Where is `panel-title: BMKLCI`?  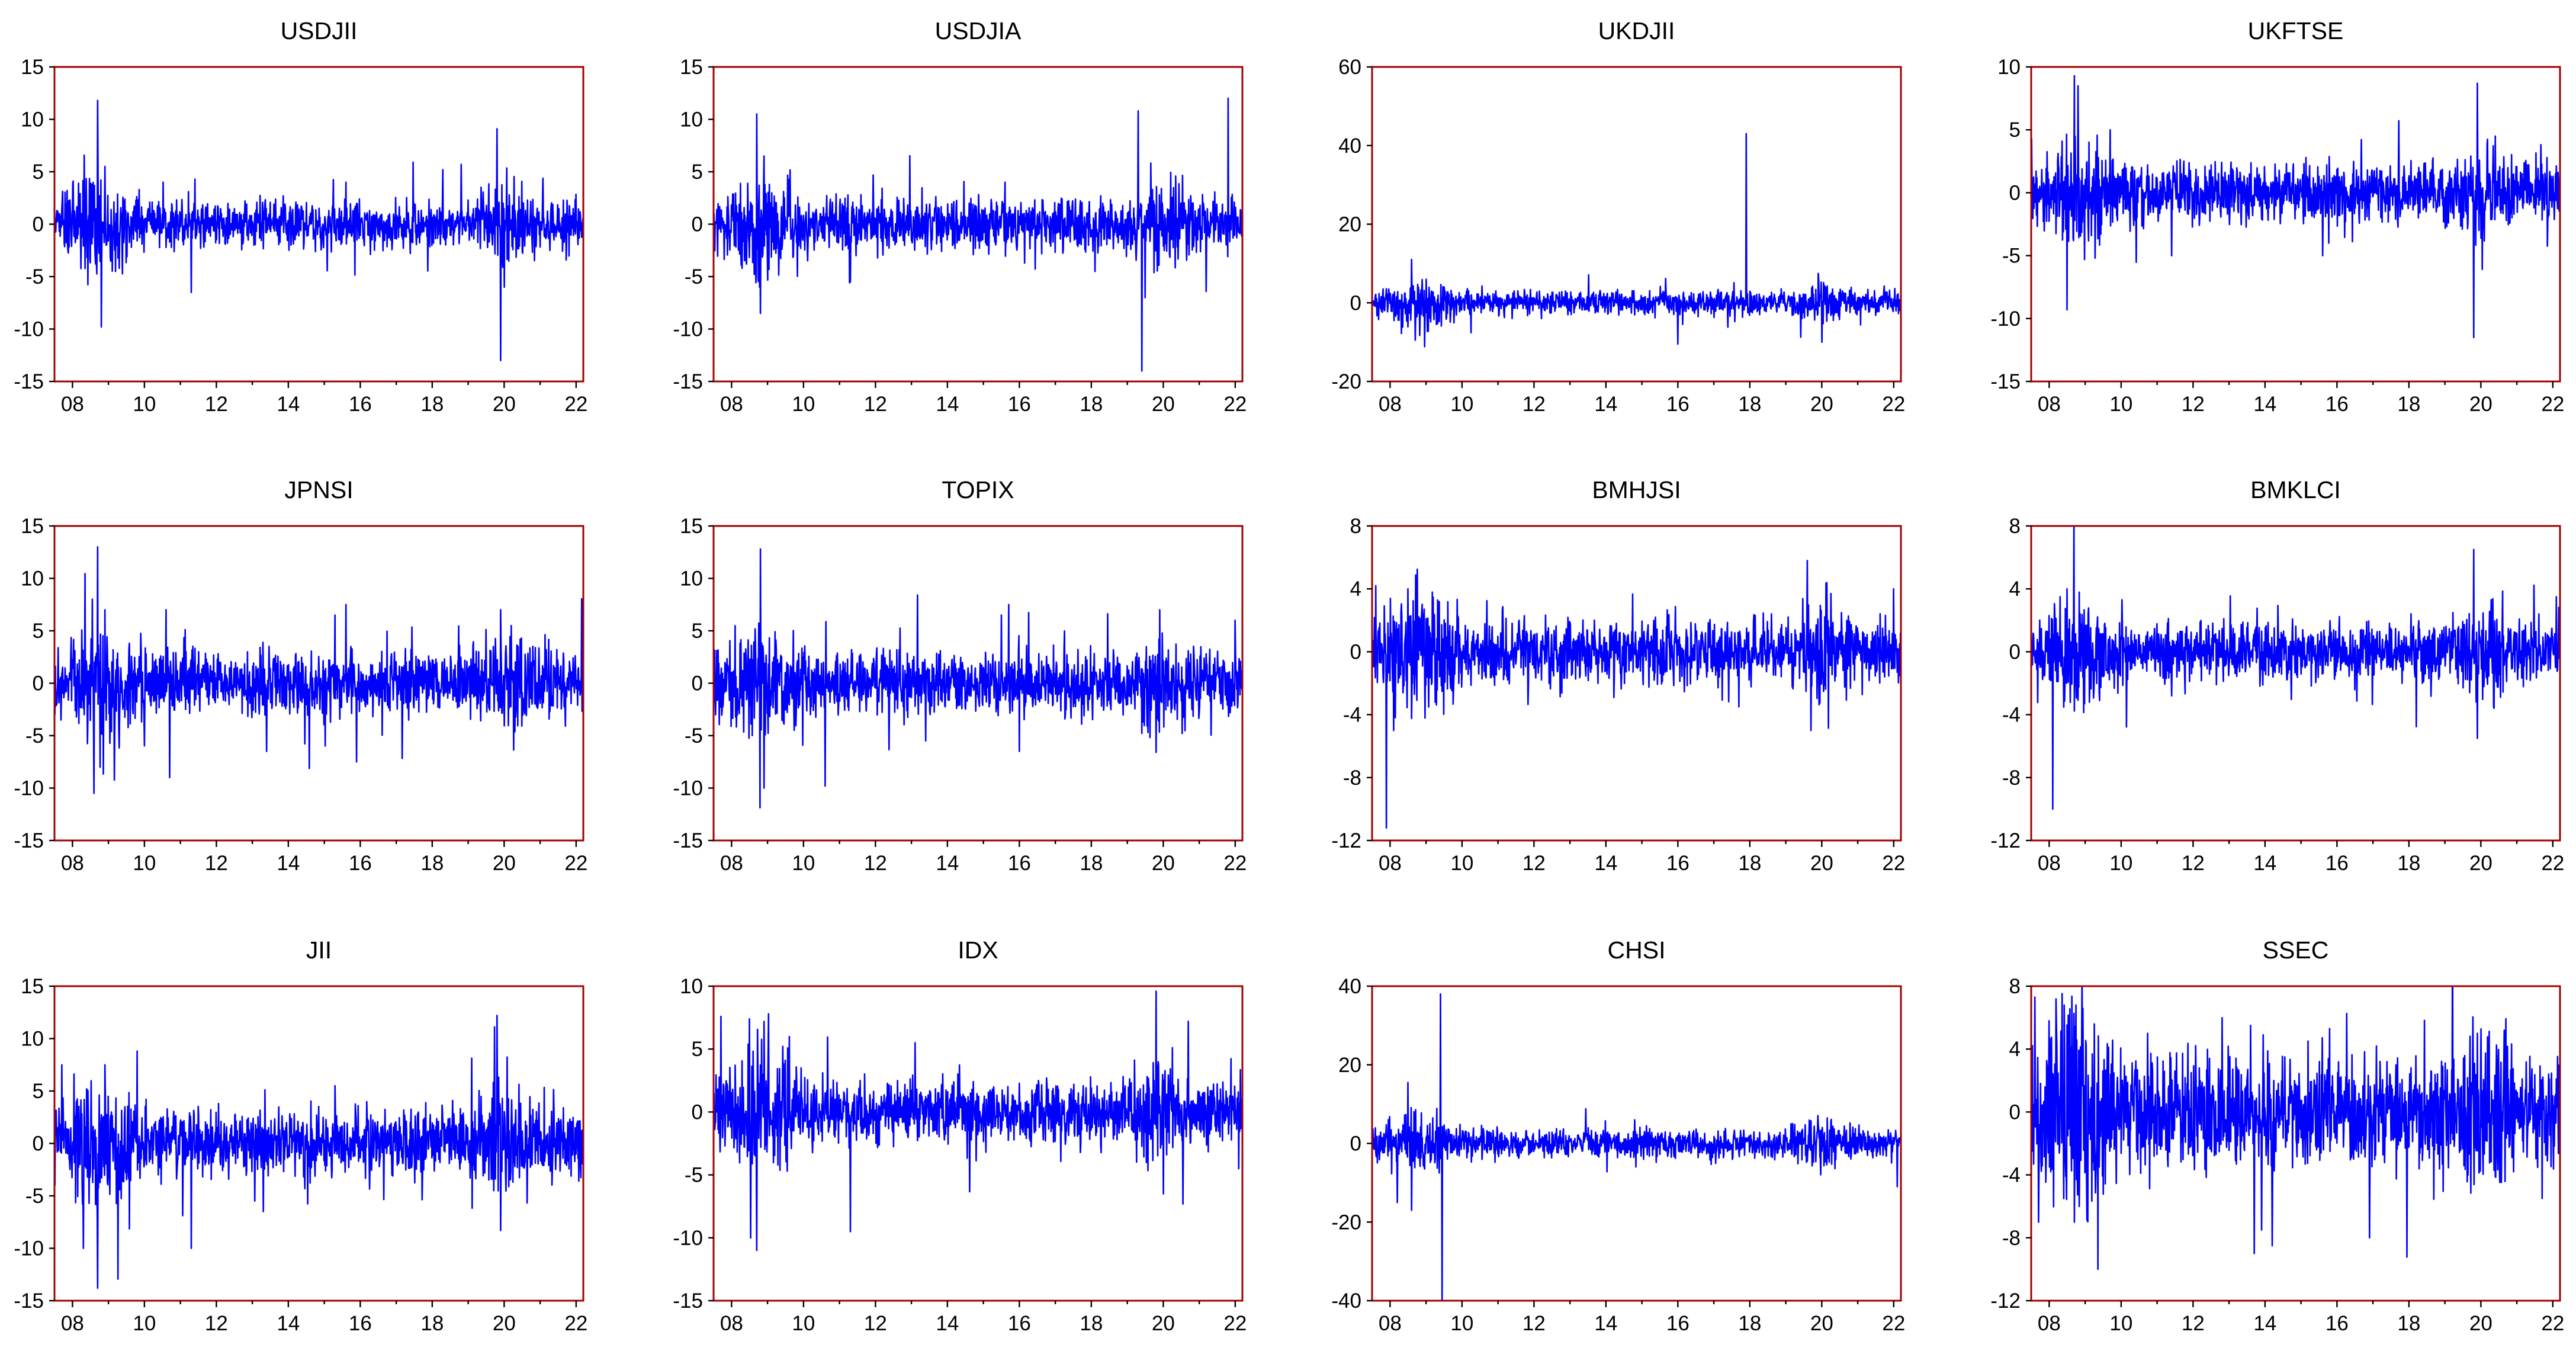 panel-title: BMKLCI is located at coordinates (2295, 489).